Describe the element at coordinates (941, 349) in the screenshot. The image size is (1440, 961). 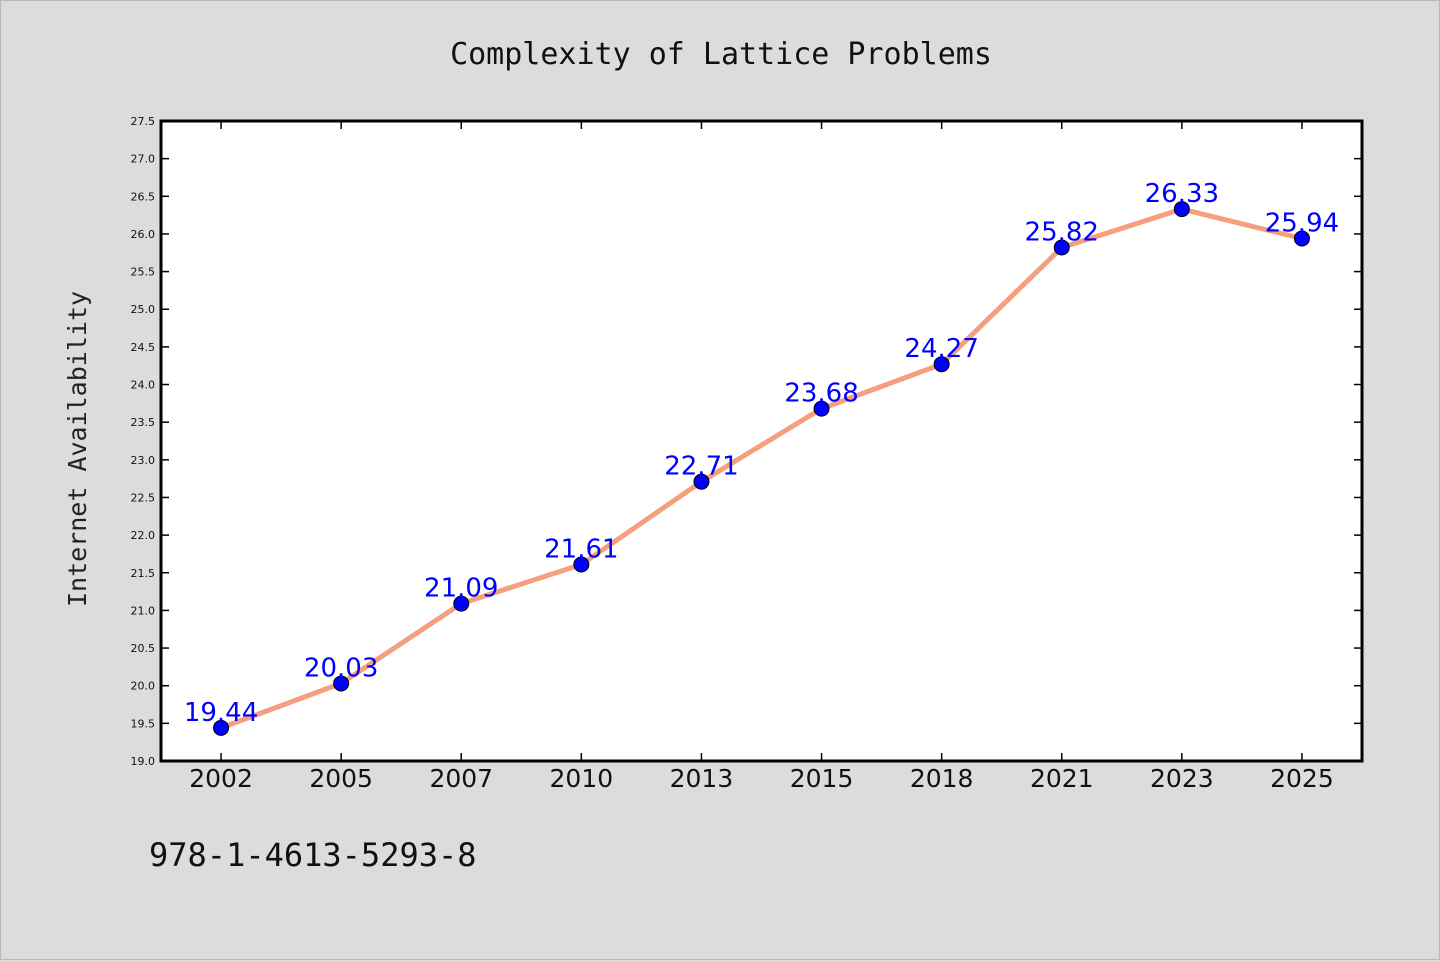
I see `data-label: 24.27` at that location.